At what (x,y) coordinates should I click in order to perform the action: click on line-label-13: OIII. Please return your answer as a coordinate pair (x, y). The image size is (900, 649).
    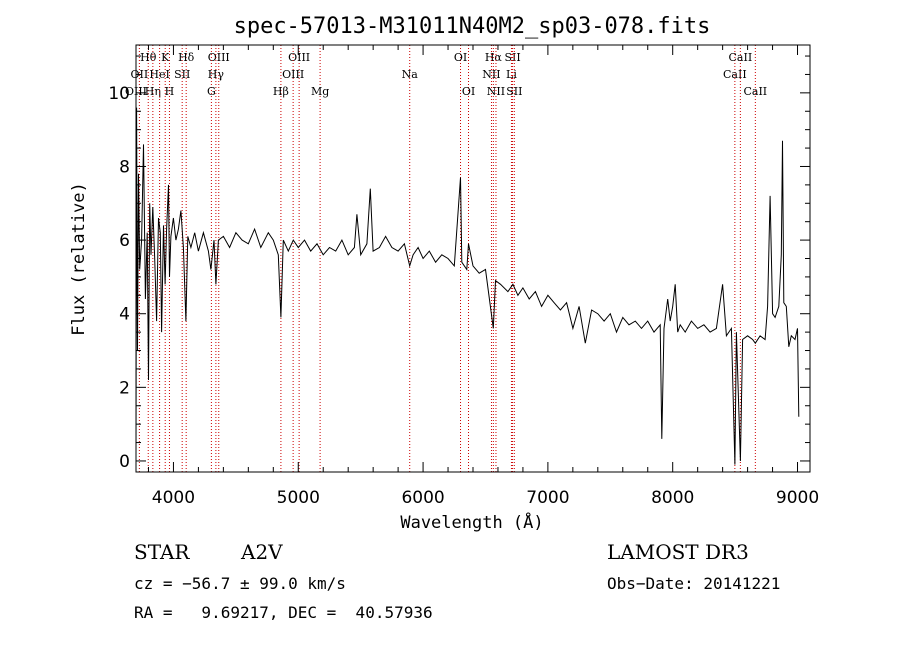
    Looking at the image, I should click on (299, 57).